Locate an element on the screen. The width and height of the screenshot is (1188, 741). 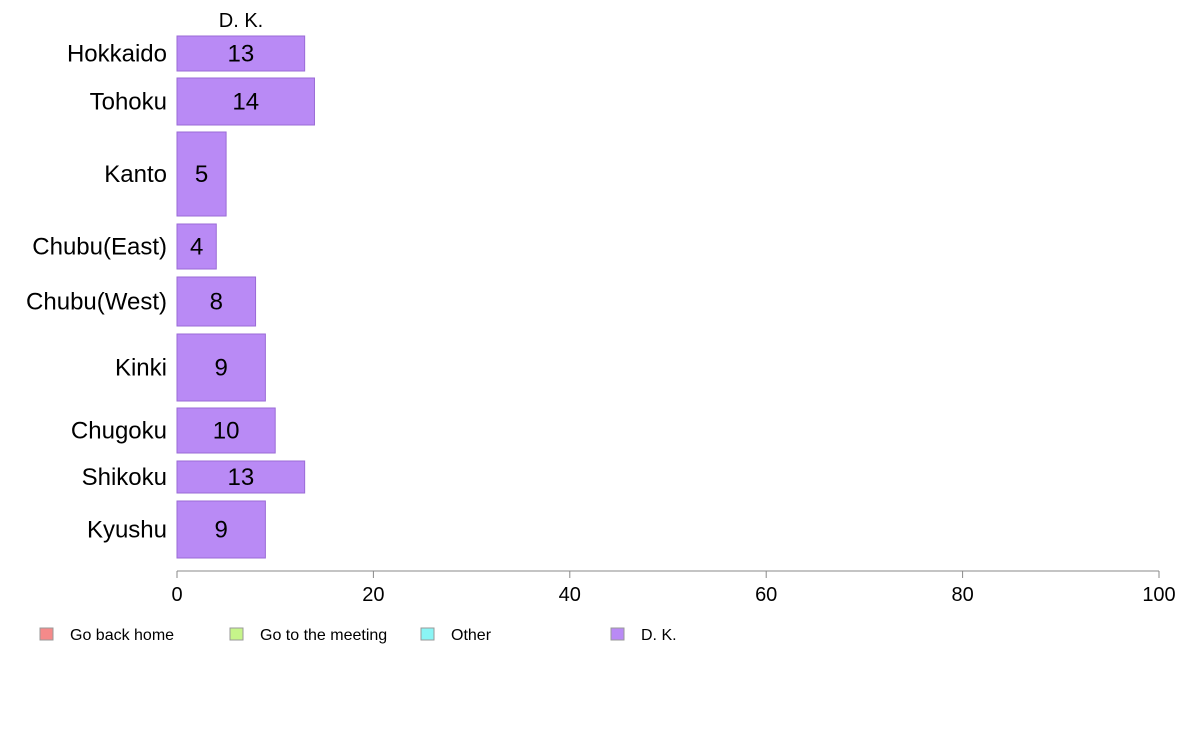
legend-label: Go to the meeting is located at coordinates (323, 635).